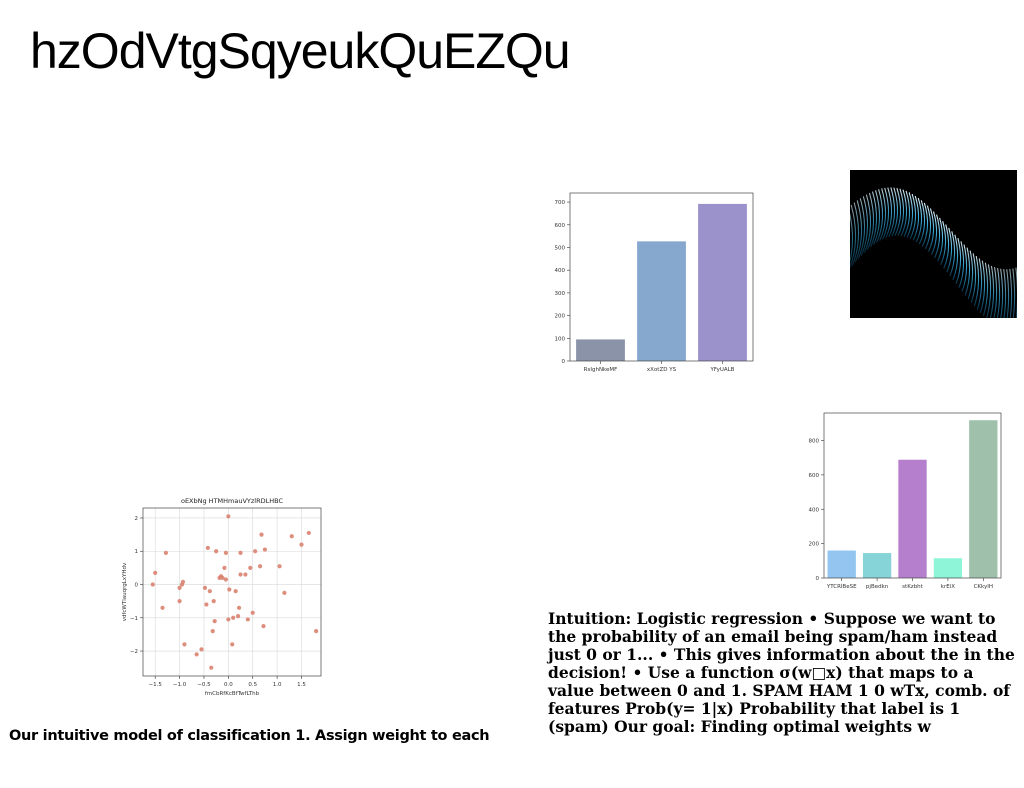 The image size is (1024, 788). What do you see at coordinates (134, 619) in the screenshot?
I see `y-tick-label: −1` at bounding box center [134, 619].